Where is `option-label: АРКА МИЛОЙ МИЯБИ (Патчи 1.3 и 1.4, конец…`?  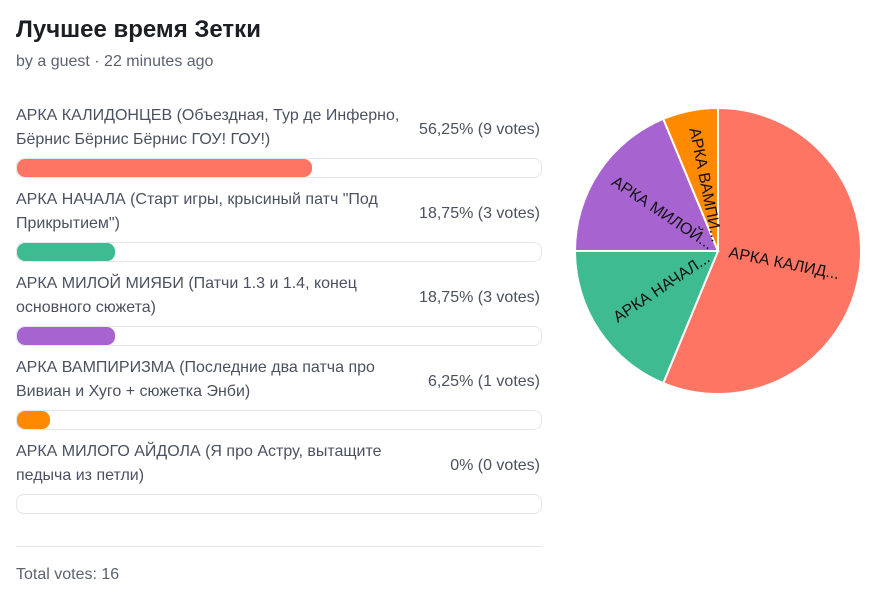
option-label: АРКА МИЛОЙ МИЯБИ (Патчи 1.3 и 1.4, конец… is located at coordinates (186, 295).